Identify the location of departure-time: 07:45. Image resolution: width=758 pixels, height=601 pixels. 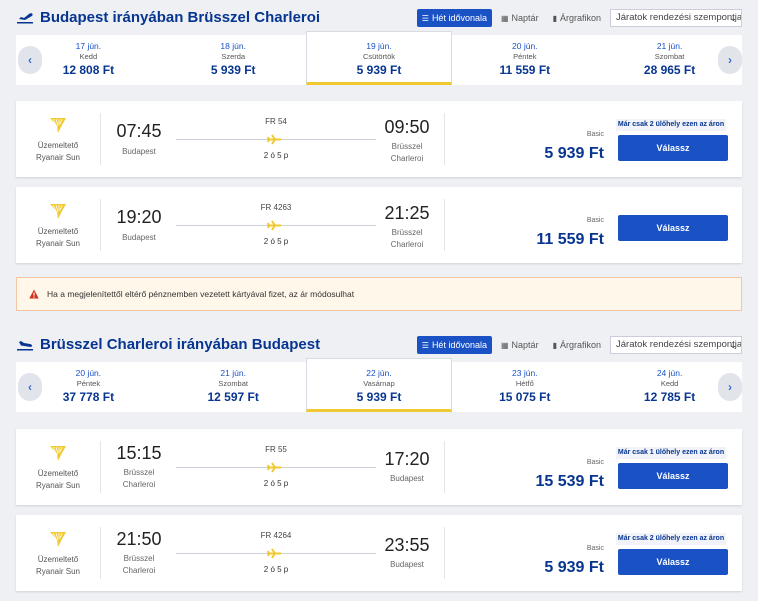
(139, 131).